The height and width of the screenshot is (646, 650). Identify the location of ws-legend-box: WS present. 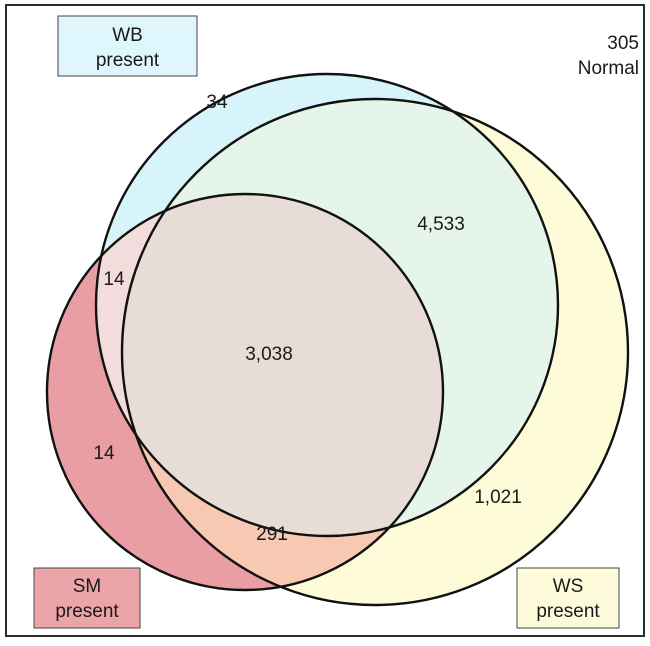
(568, 598).